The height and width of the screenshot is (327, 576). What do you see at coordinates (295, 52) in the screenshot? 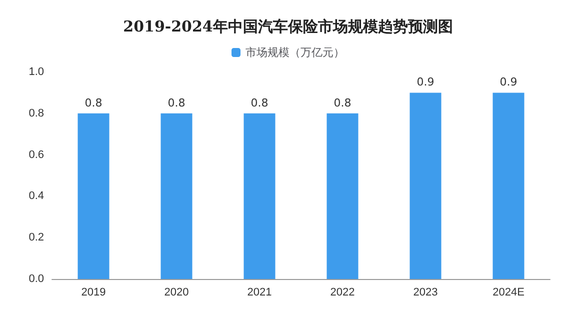
I see `legend-label: 市场规模（万亿元）` at bounding box center [295, 52].